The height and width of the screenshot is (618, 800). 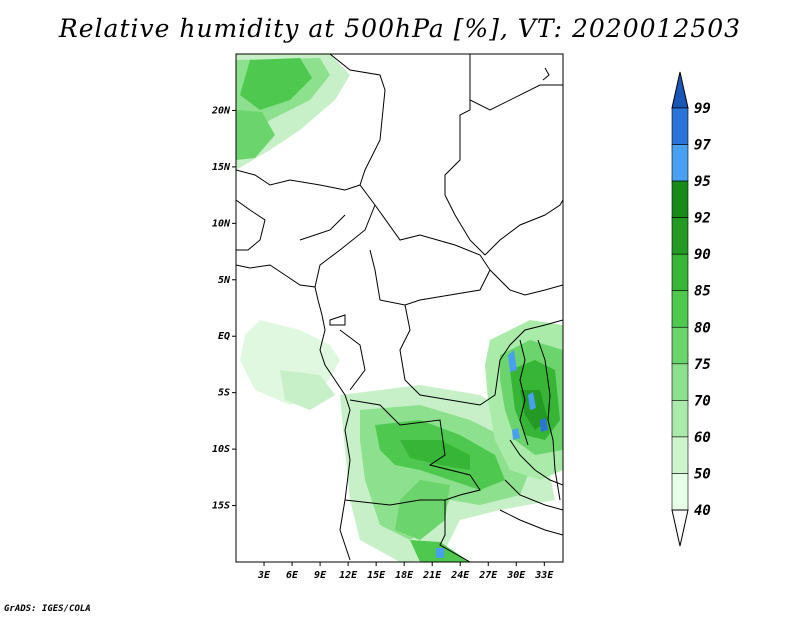 What do you see at coordinates (376, 575) in the screenshot?
I see `lon-label: 15E` at bounding box center [376, 575].